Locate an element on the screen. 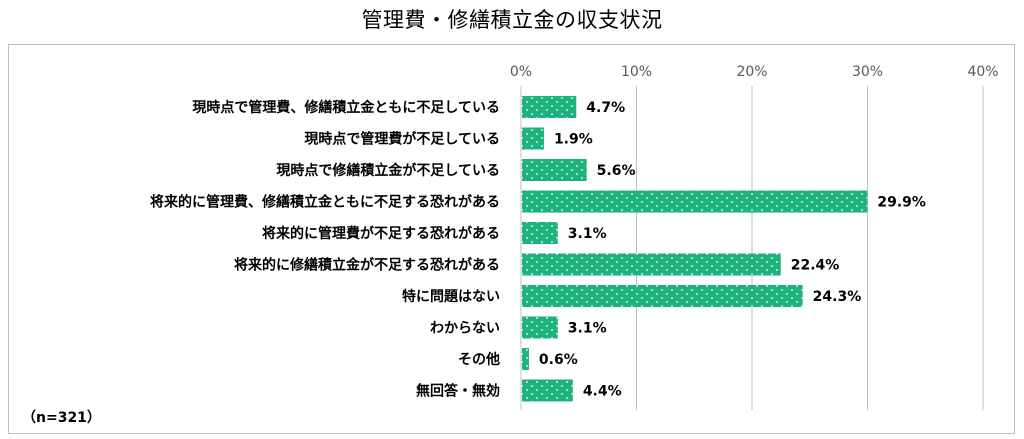 The image size is (1024, 439). category-label: 現時点で管理費、修繕積立金ともに不足している is located at coordinates (346, 107).